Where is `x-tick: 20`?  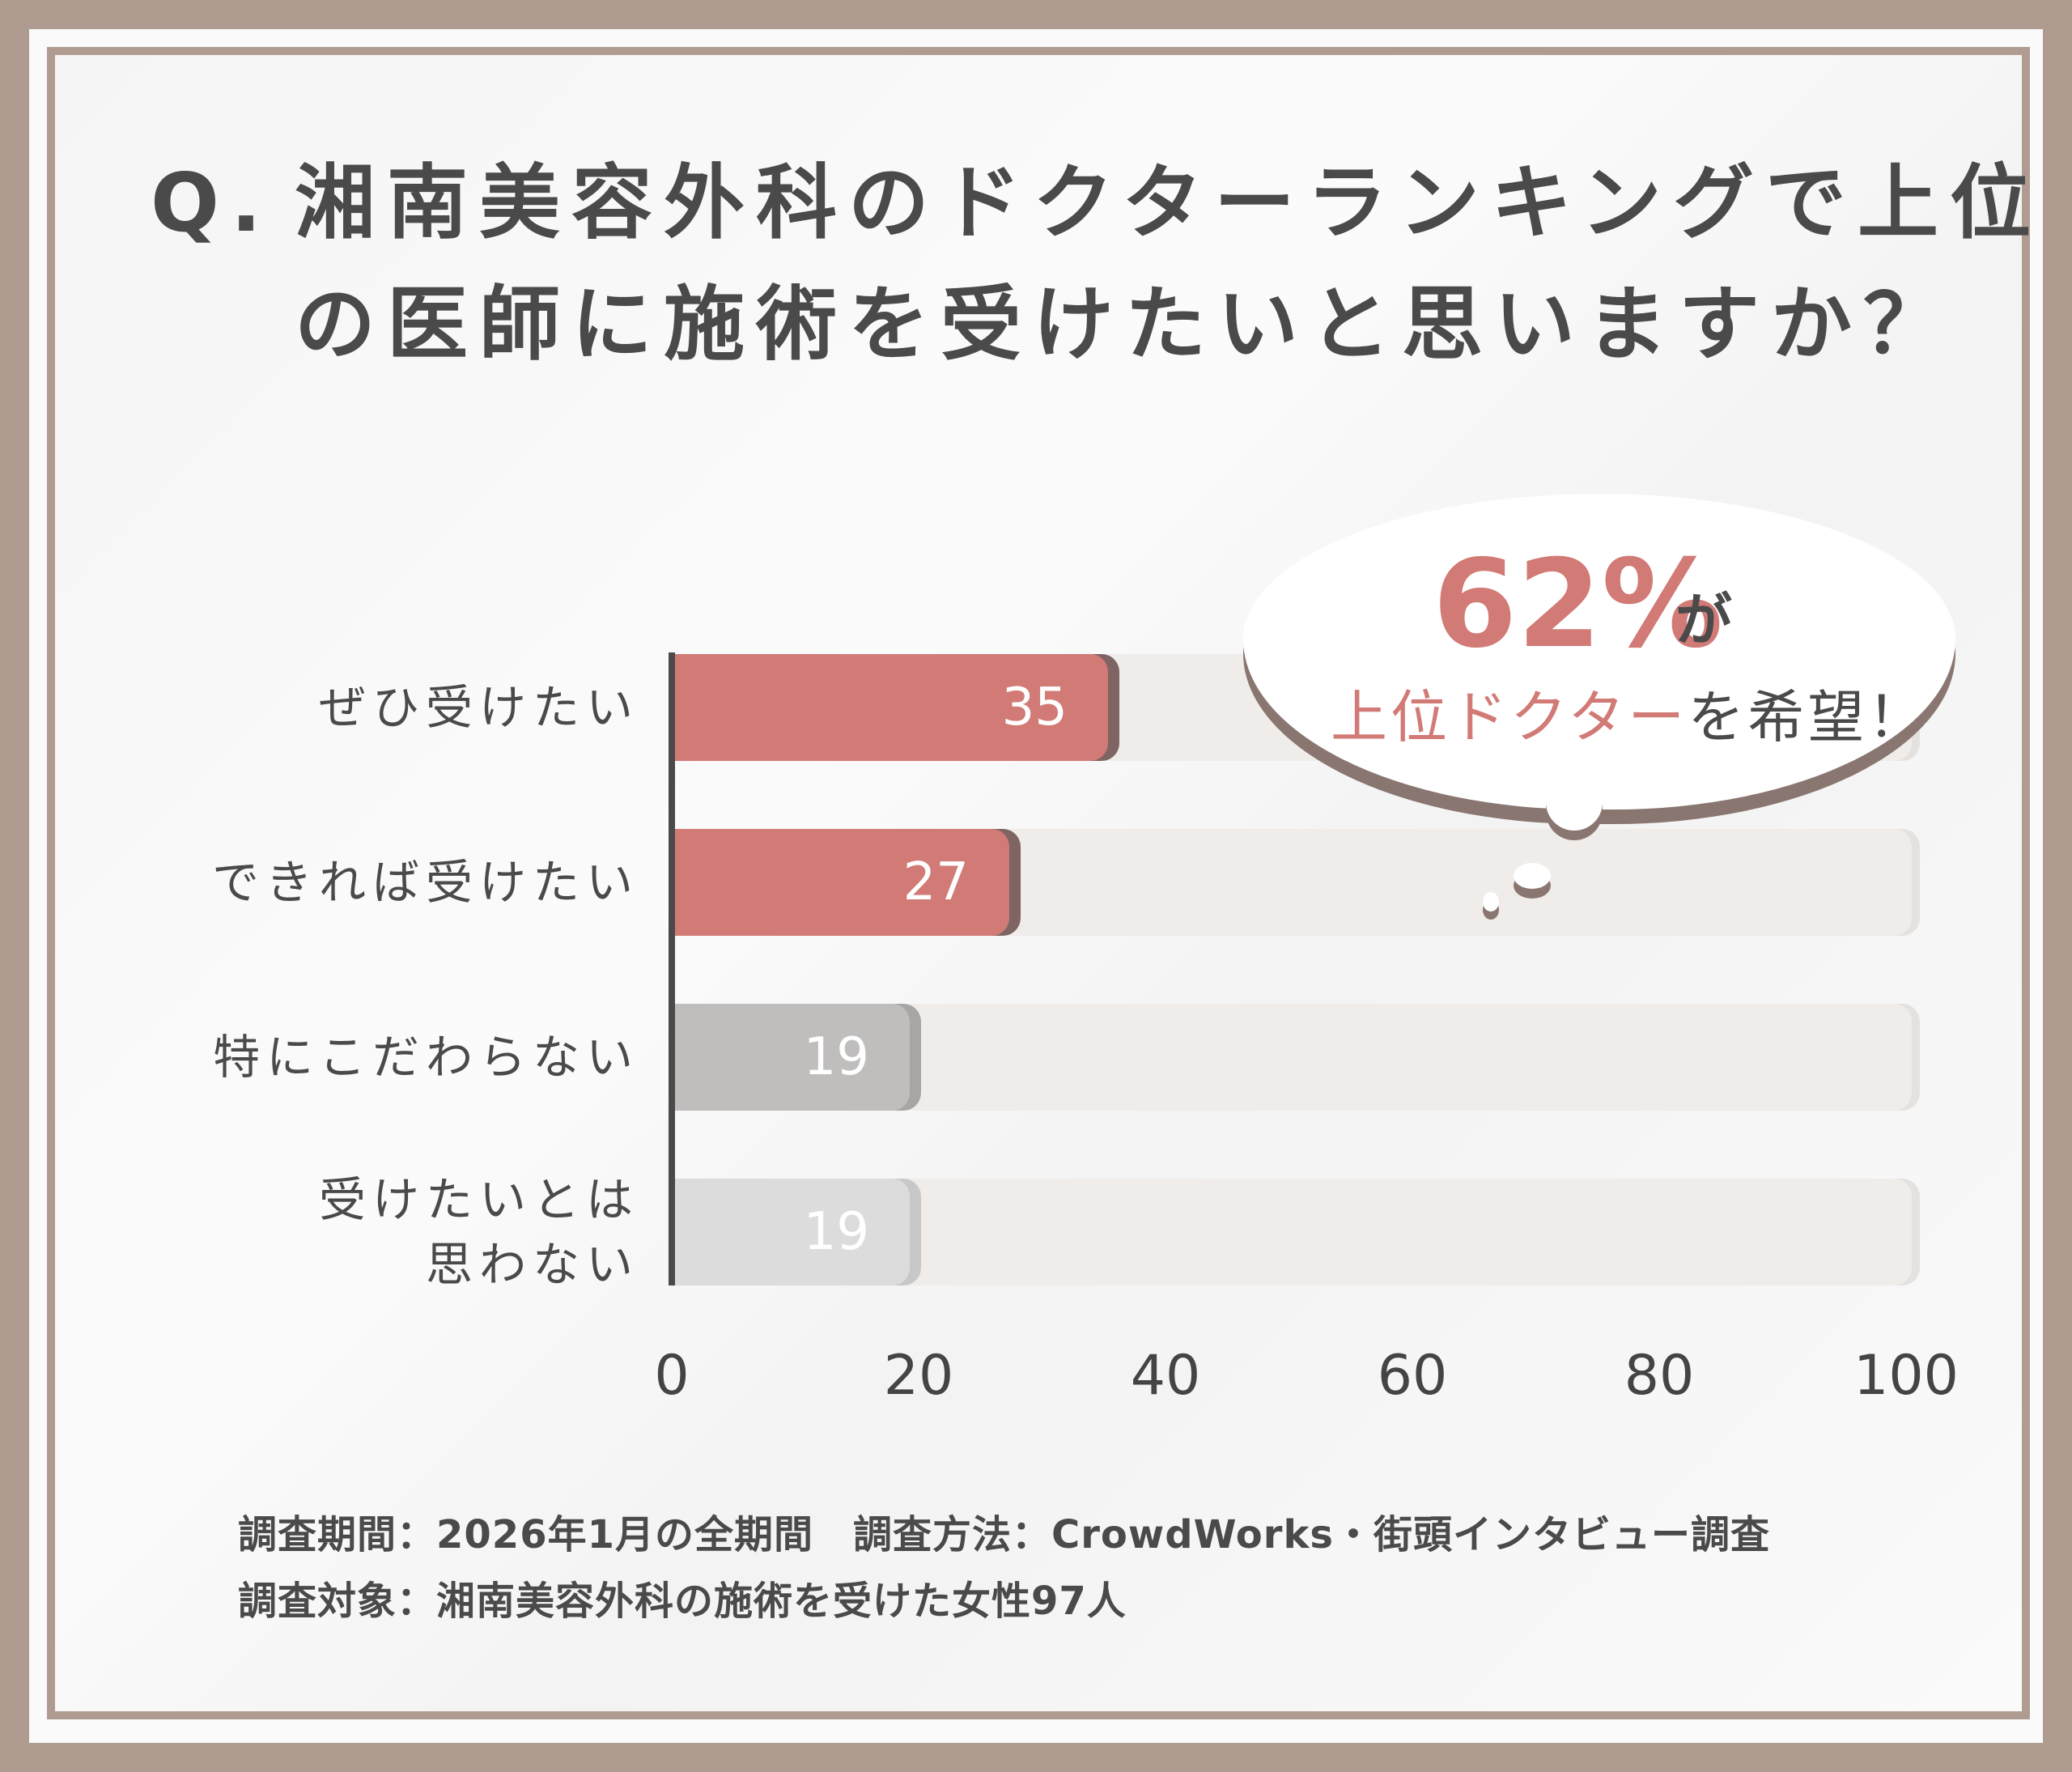
x-tick: 20 is located at coordinates (918, 1376).